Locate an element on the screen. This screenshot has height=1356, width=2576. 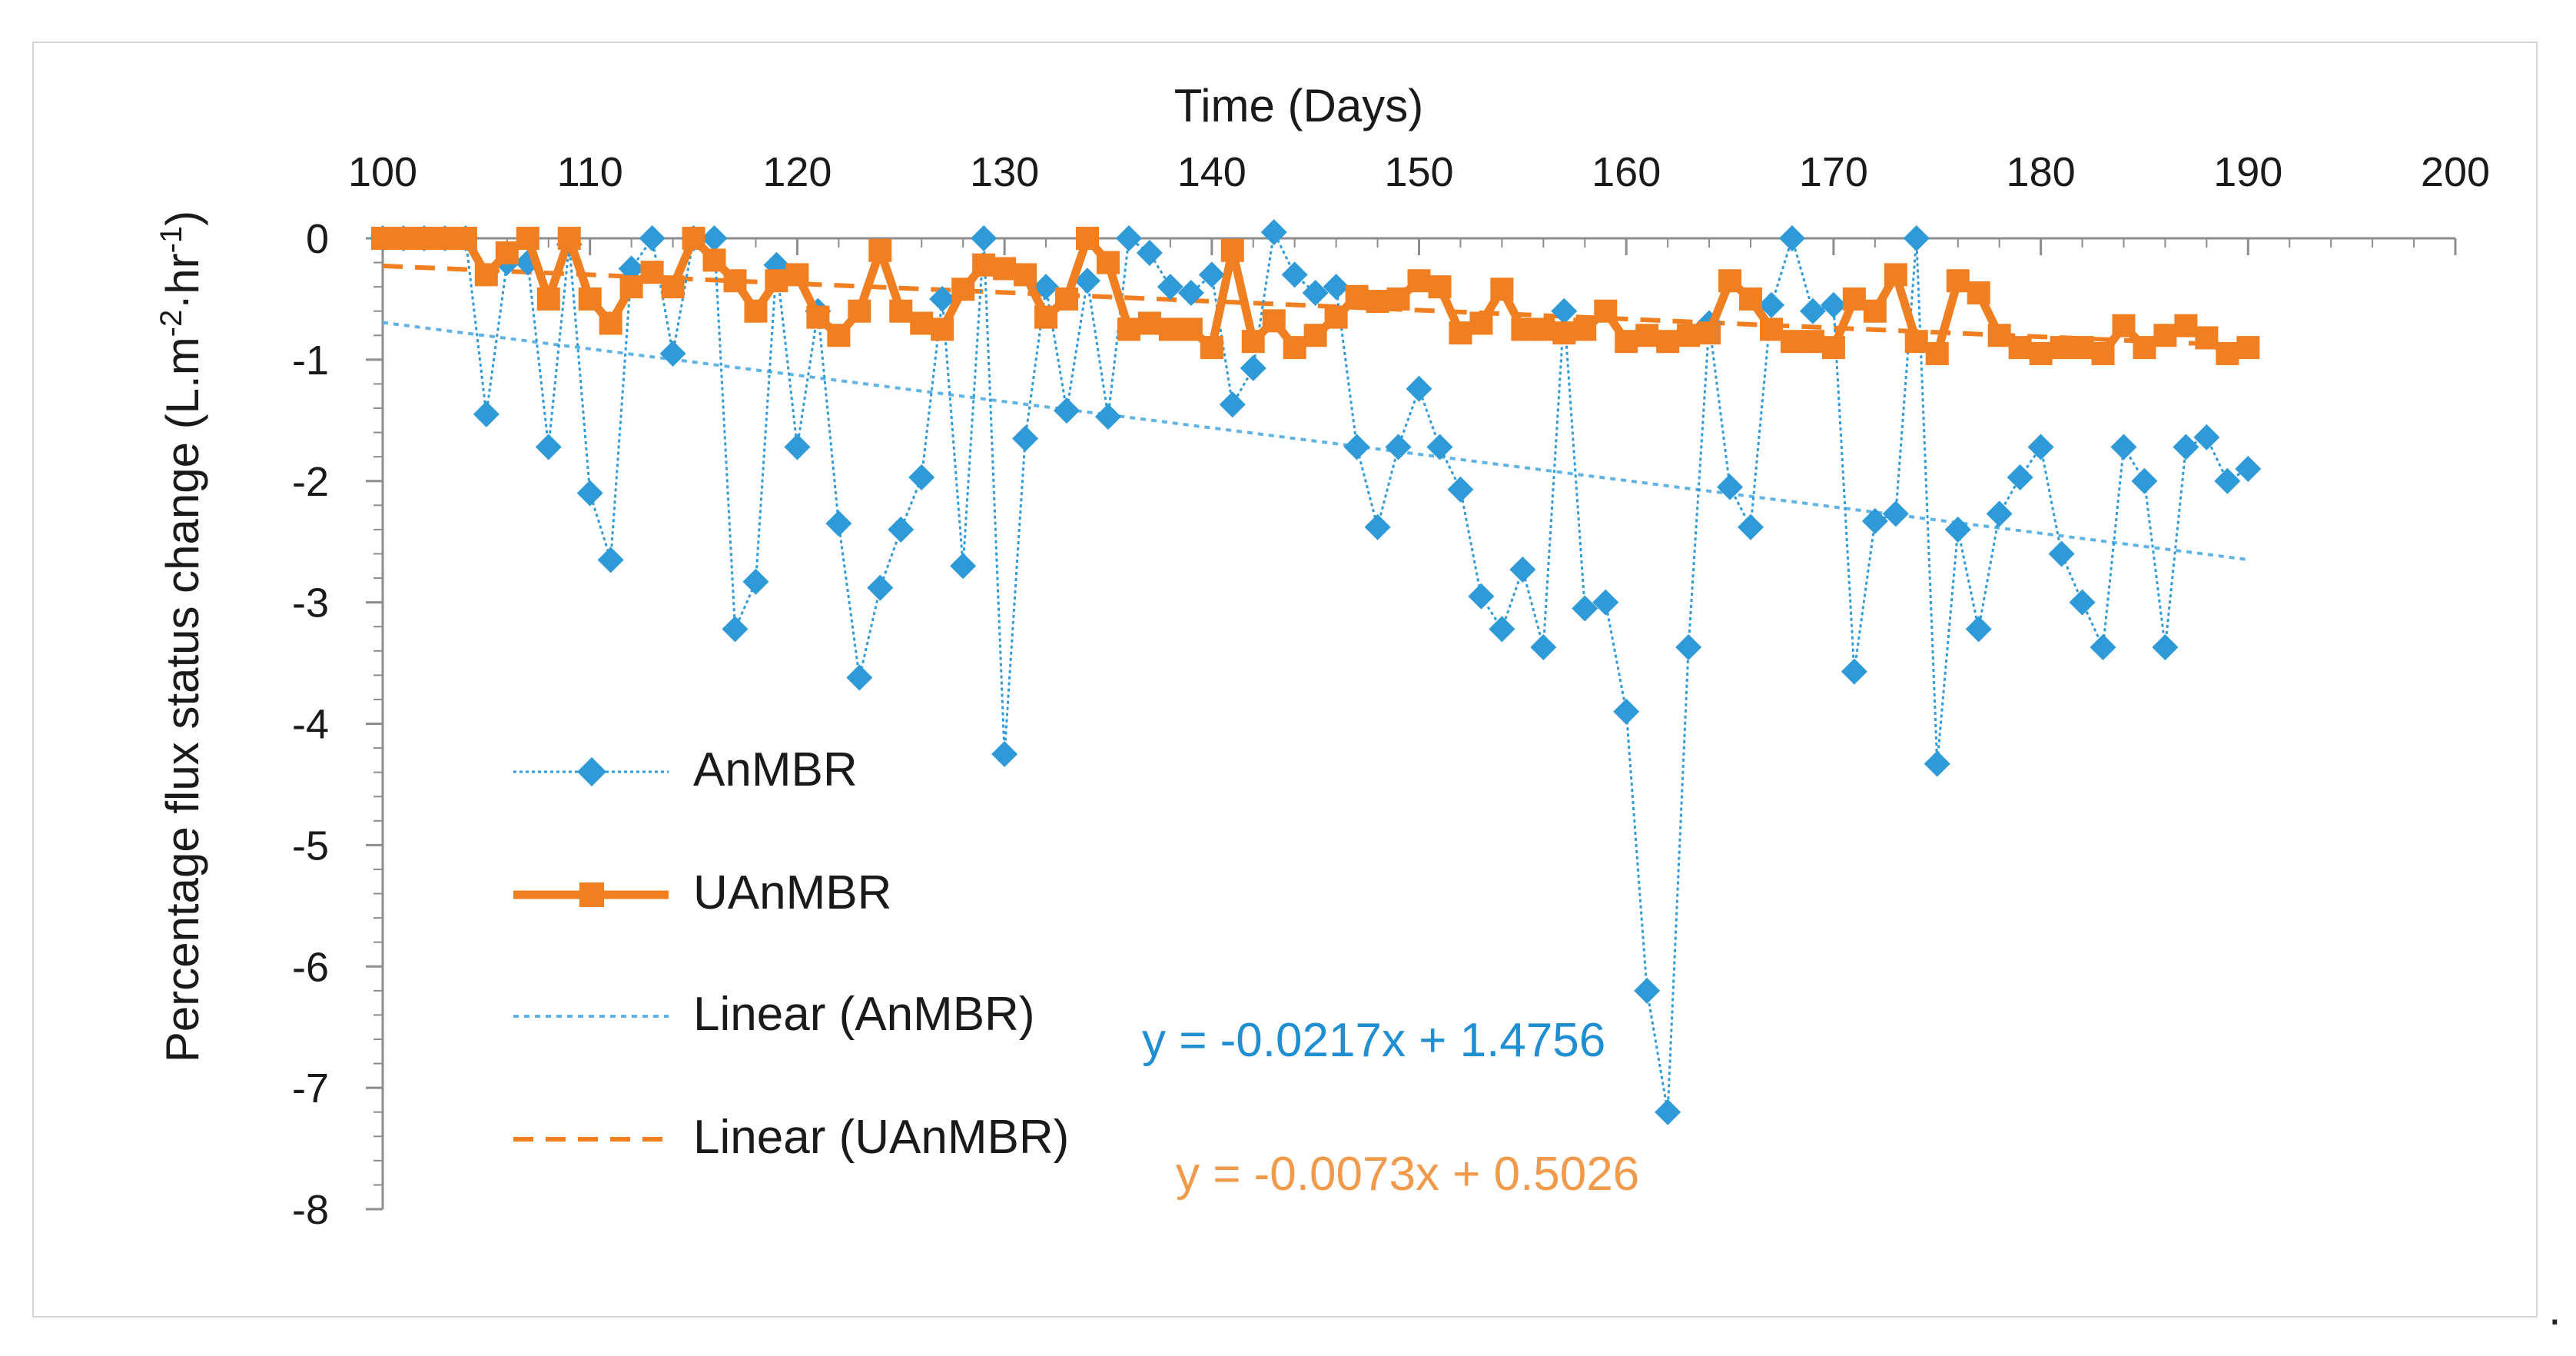
y-tick-label--4: -4 is located at coordinates (310, 725).